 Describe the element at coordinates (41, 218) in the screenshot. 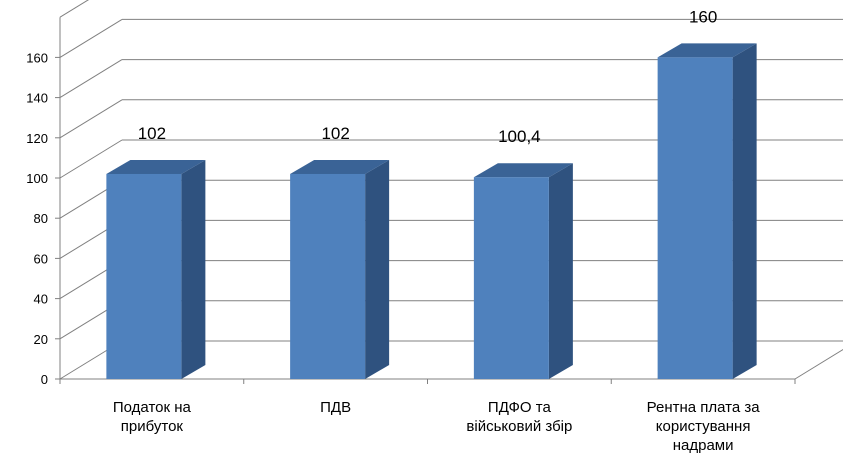

I see `y-tick-label: 80` at that location.